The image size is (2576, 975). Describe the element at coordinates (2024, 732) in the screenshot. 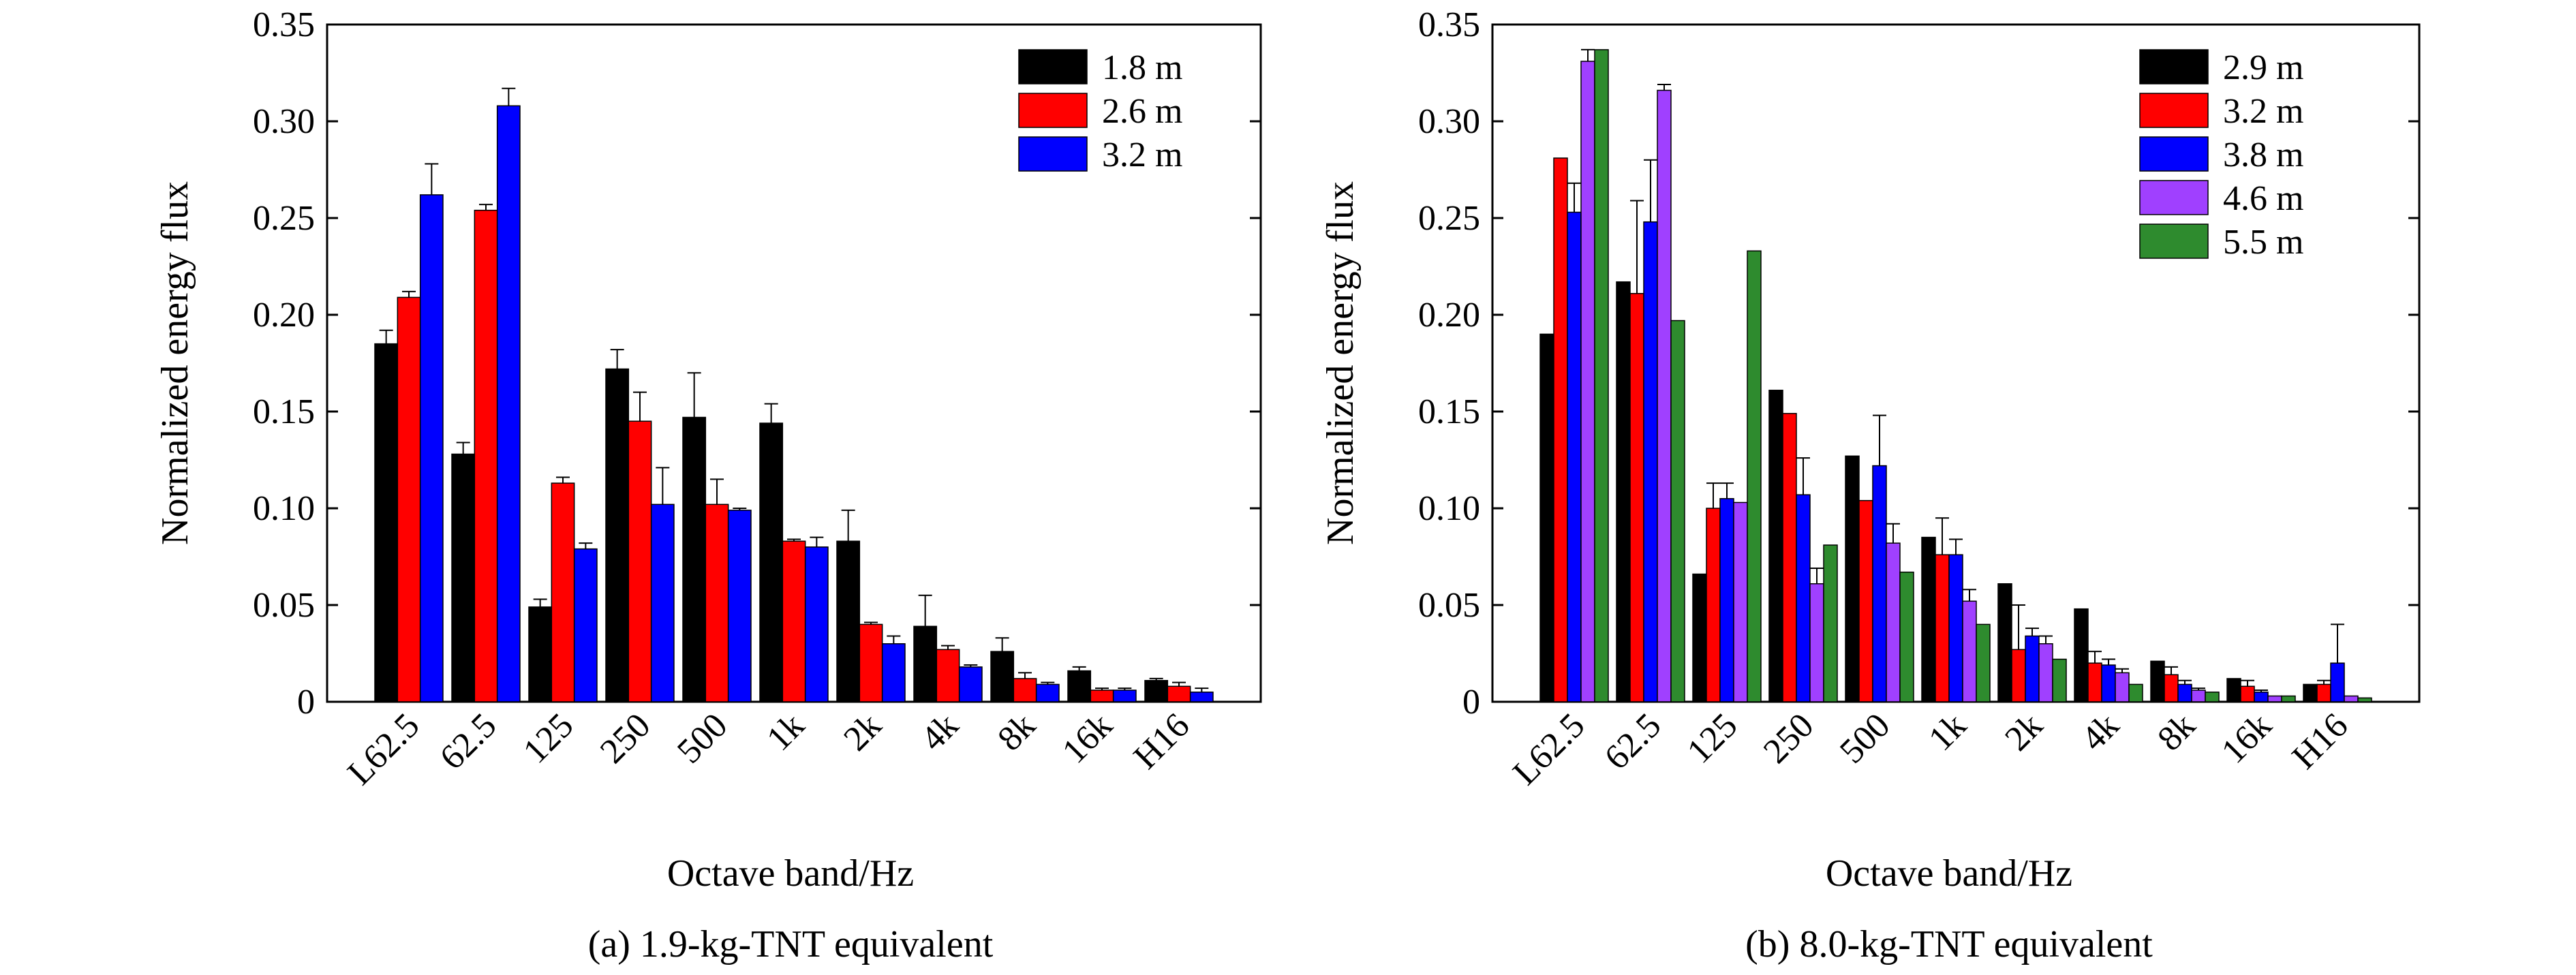

I see `x-tick-label: 2k` at that location.